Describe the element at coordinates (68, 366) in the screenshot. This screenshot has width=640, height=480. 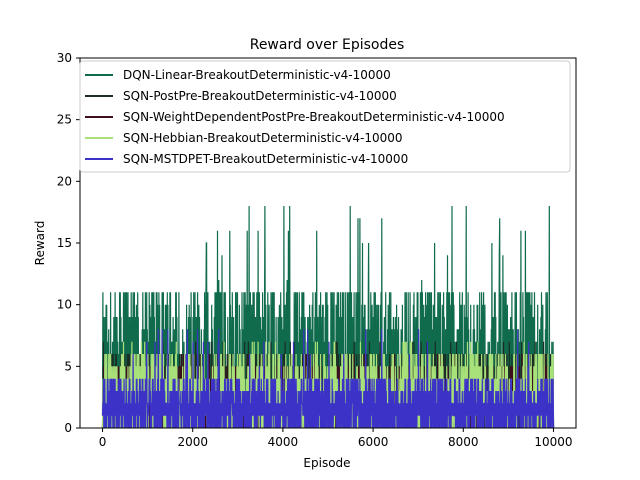
I see `y-tick-label: 5` at that location.